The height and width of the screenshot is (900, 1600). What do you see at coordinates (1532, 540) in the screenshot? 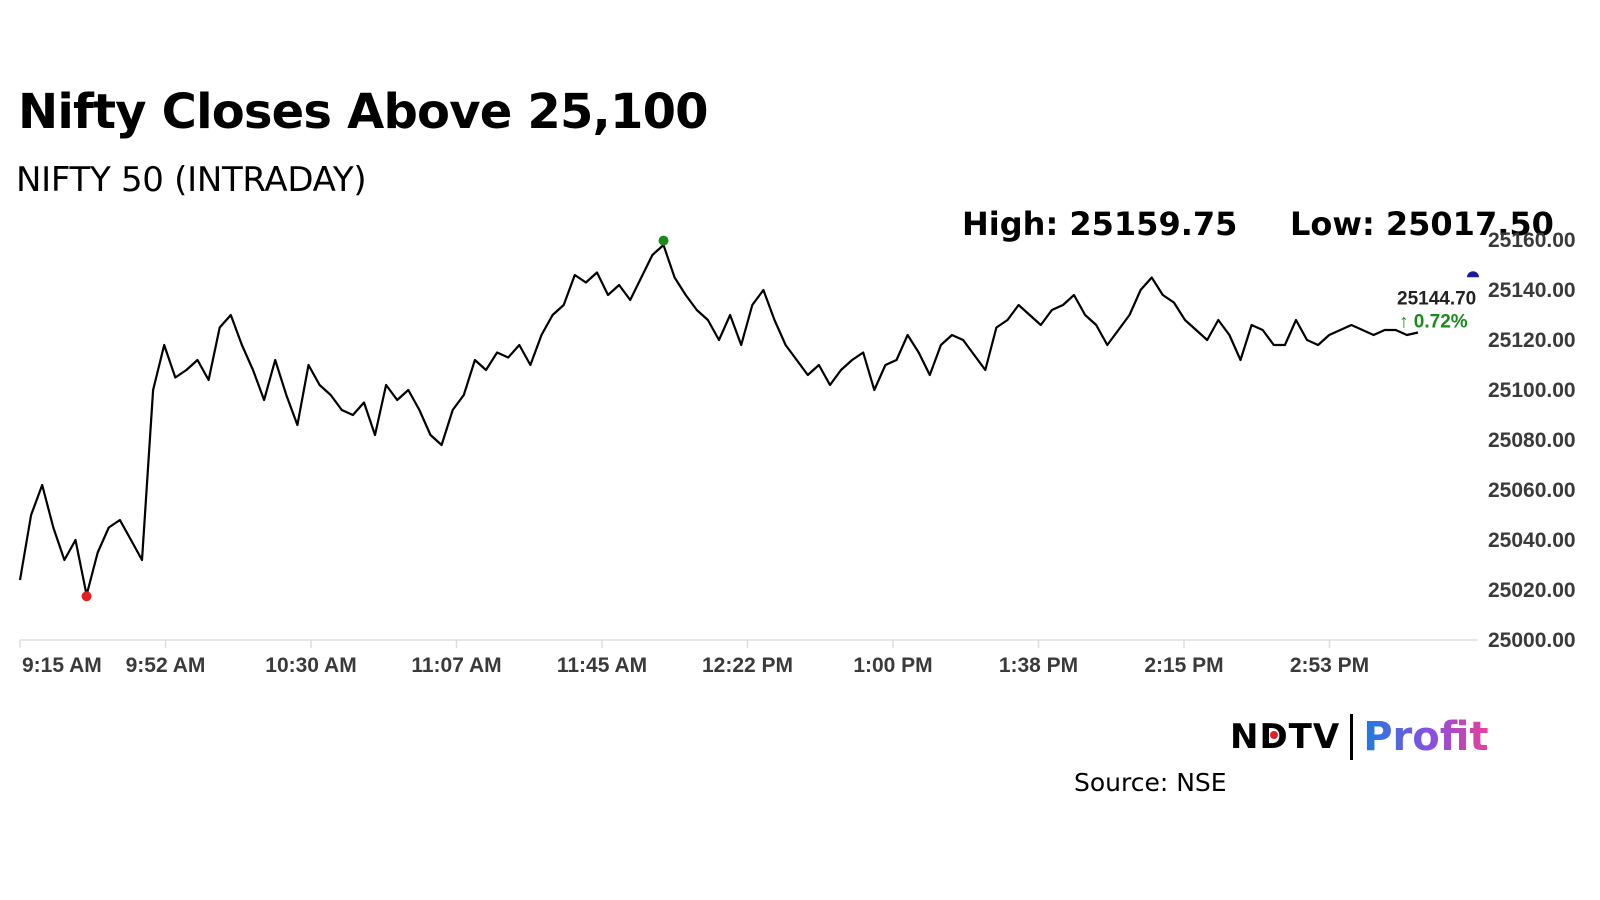
I see `y-tick-label: 25040.00` at bounding box center [1532, 540].